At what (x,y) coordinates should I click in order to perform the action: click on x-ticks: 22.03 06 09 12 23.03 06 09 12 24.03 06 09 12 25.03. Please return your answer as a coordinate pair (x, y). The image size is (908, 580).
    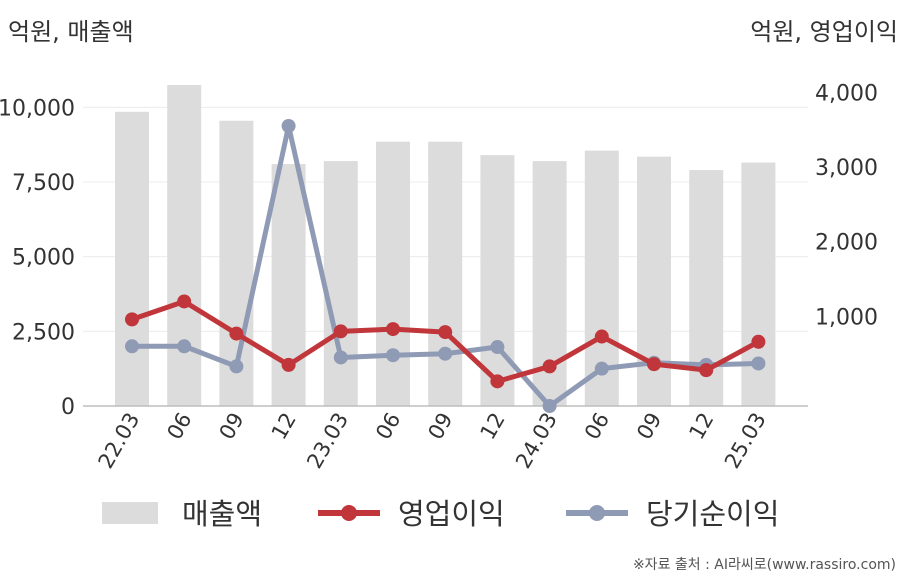
    Looking at the image, I should click on (431, 441).